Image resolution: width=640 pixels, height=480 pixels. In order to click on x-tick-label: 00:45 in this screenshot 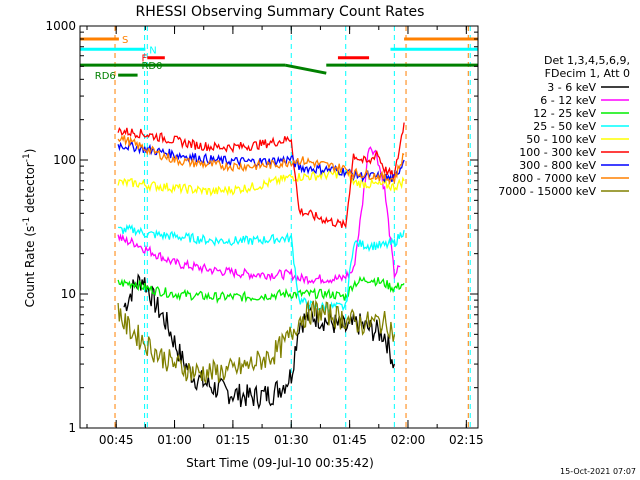, I will do `click(116, 440)`.